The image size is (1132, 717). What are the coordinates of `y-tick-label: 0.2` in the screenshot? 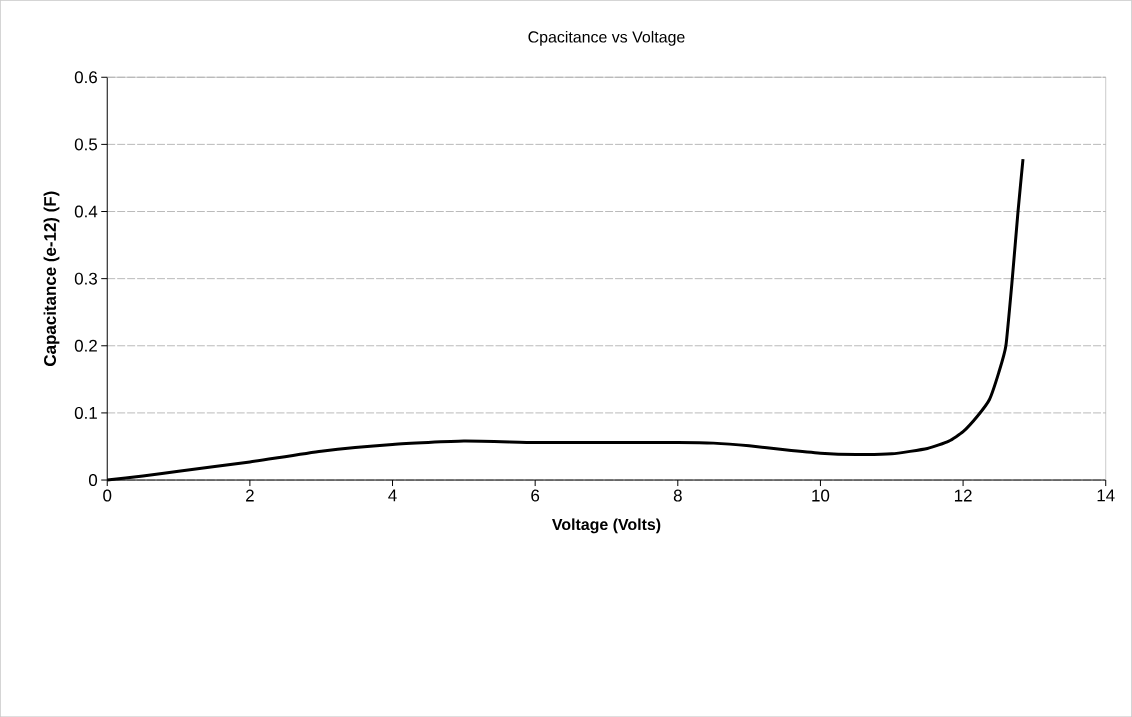 It's located at (85, 345).